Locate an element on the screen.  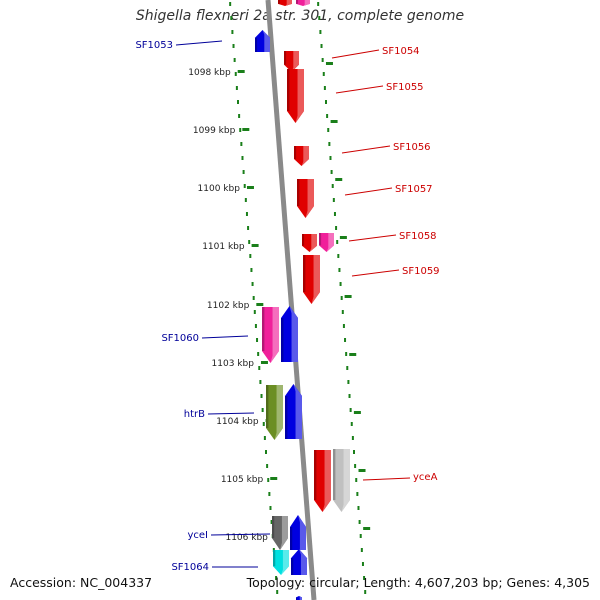
gene-ycea-b is located at coordinates (341, 480).